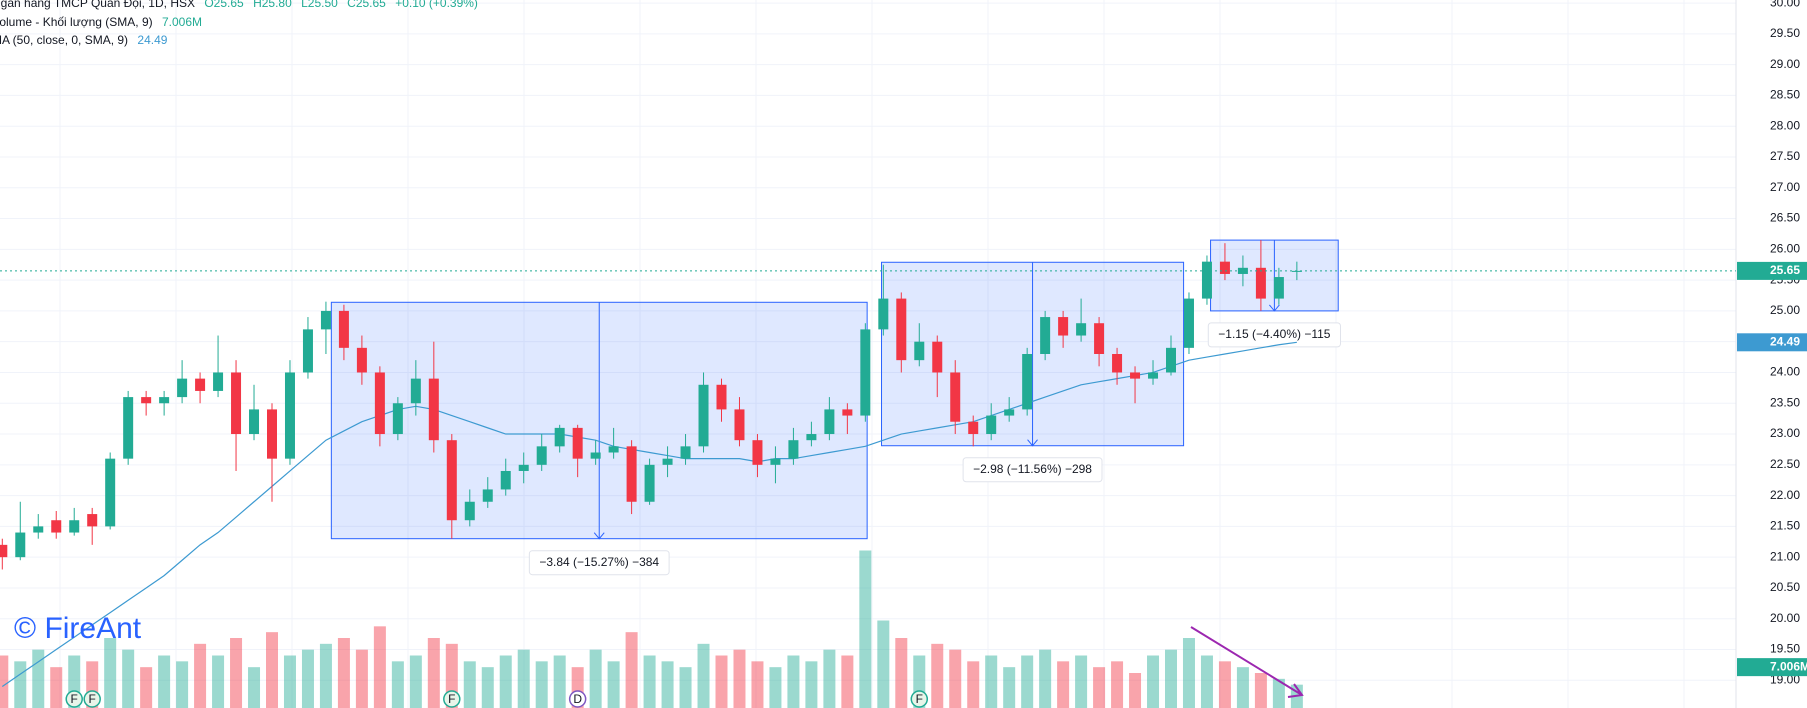 The height and width of the screenshot is (708, 1807). What do you see at coordinates (1785, 95) in the screenshot?
I see `y-tick-label: 28.50` at bounding box center [1785, 95].